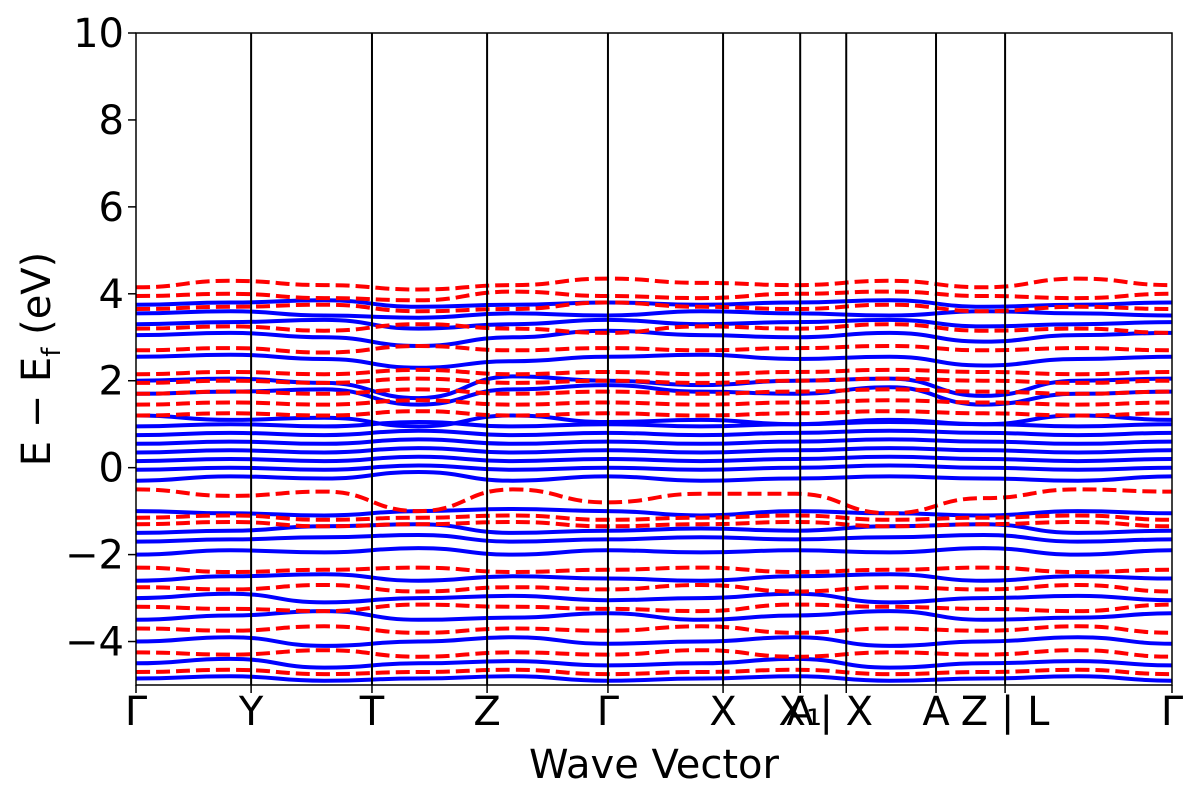 The image size is (1200, 800). Describe the element at coordinates (1005, 712) in the screenshot. I see `x-tick-label: Z | L` at that location.